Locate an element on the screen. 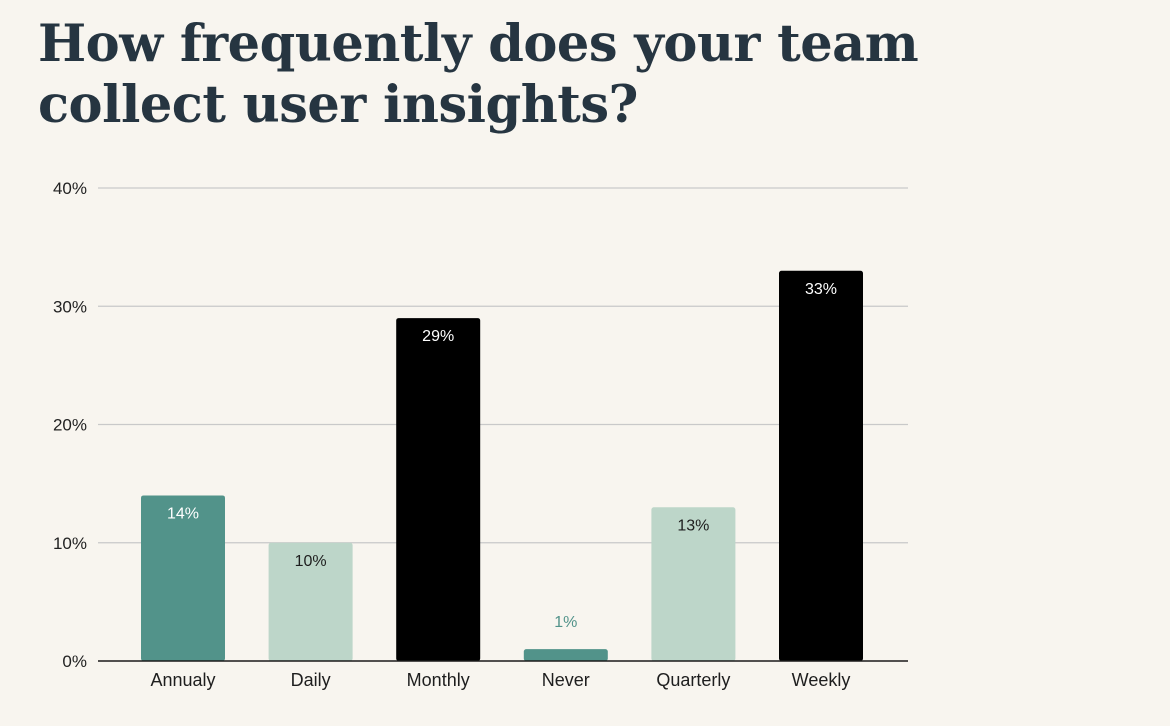 This screenshot has height=726, width=1170. y-tick-label: 40% is located at coordinates (70, 188).